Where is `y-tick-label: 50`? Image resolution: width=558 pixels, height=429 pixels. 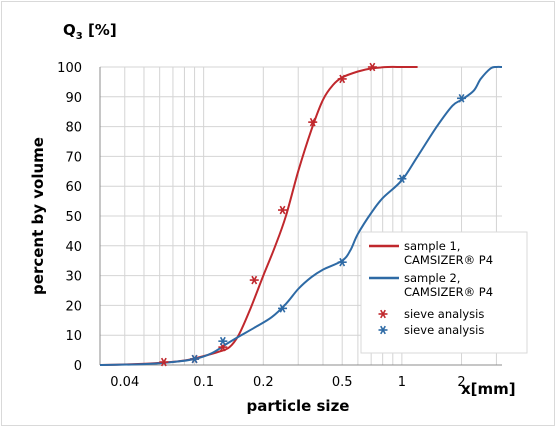 y-tick-label: 50 is located at coordinates (73, 217).